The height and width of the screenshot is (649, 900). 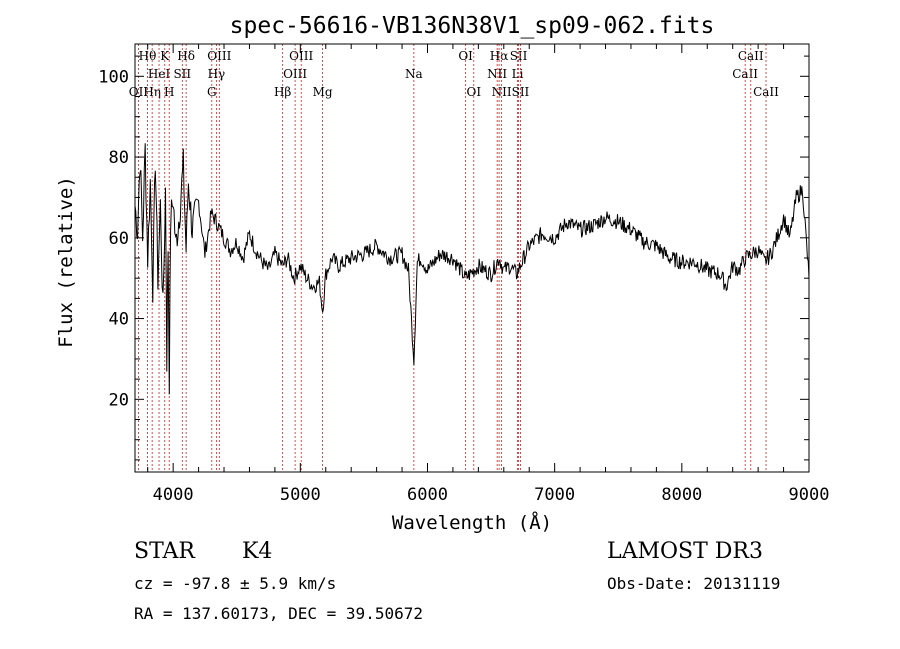 I want to click on x-tick-label: 9000, so click(x=809, y=495).